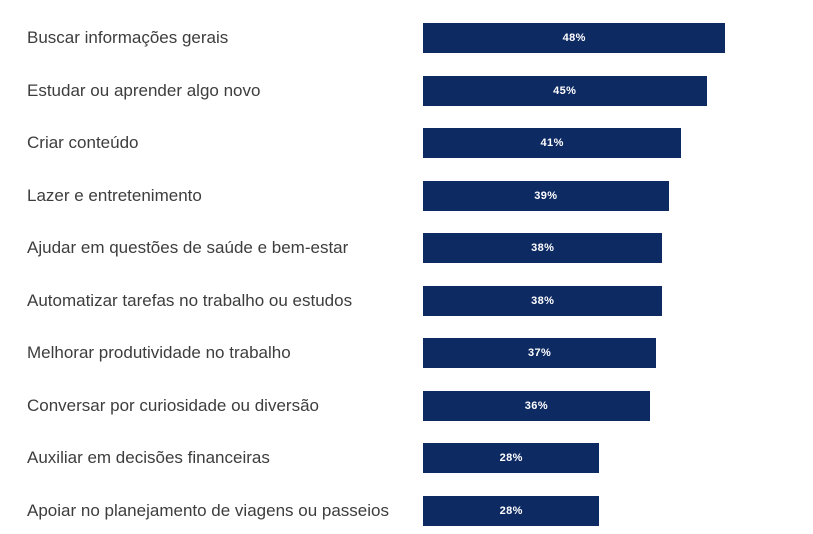 This screenshot has width=813, height=534. I want to click on category-label: Criar conteúdo, so click(83, 143).